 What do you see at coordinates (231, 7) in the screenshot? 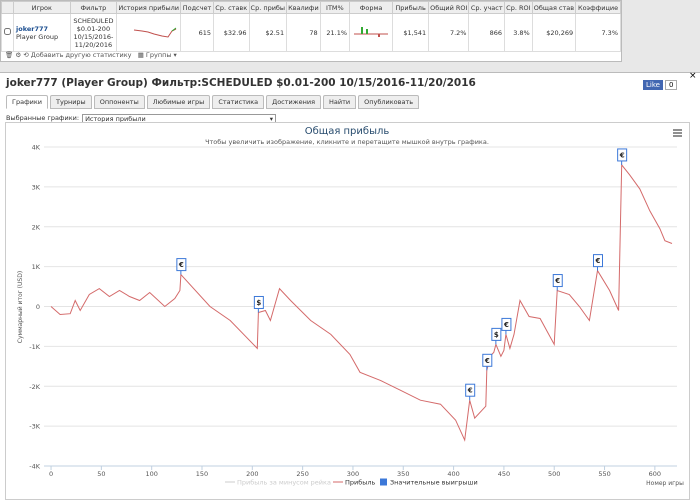
I see `column-header: Ср. ставк` at bounding box center [231, 7].